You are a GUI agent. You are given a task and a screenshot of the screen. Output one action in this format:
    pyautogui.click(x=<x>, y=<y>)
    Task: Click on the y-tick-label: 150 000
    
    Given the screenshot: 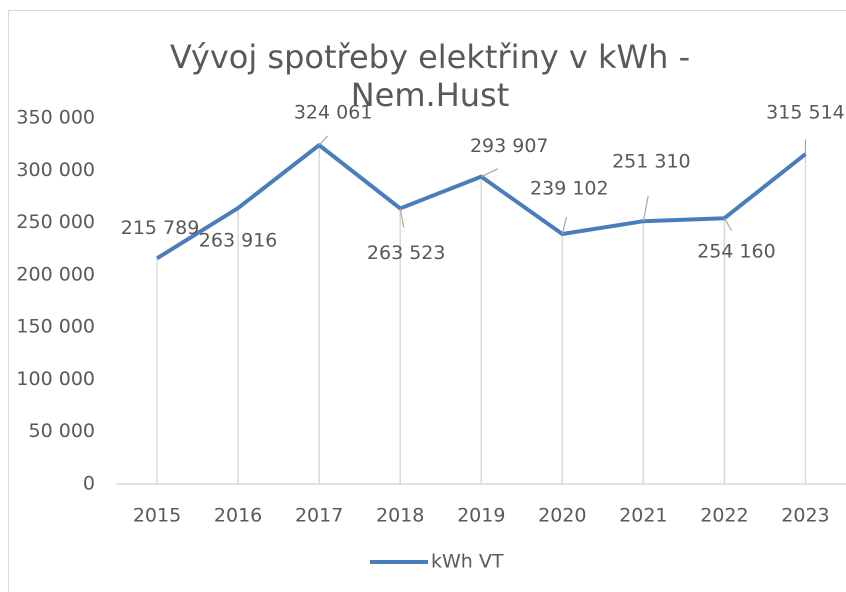 What is the action you would take?
    pyautogui.click(x=55, y=327)
    